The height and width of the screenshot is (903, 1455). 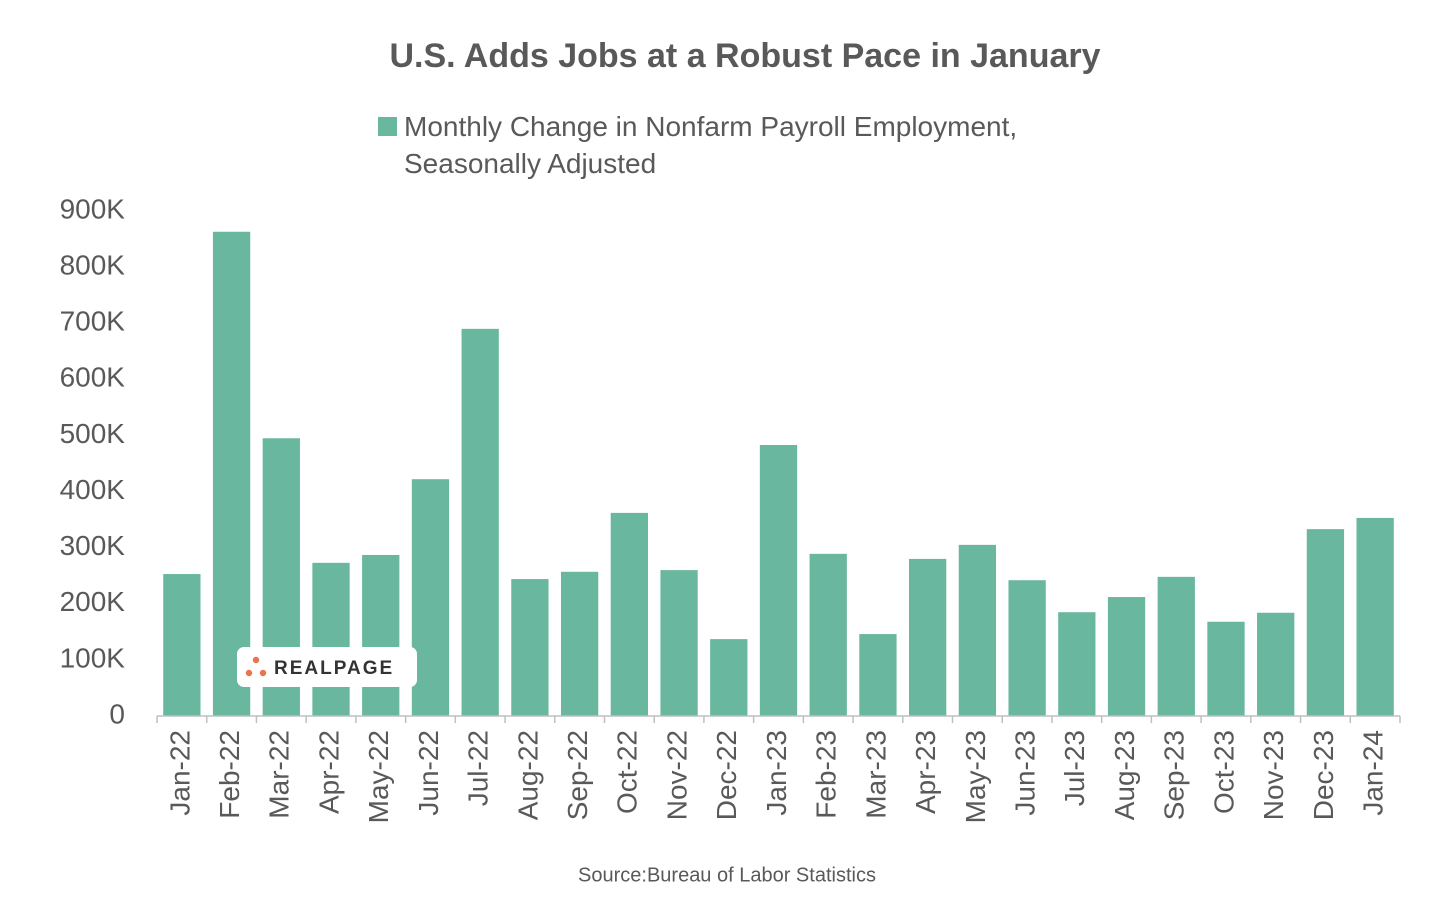 What do you see at coordinates (527, 775) in the screenshot?
I see `x-tick-label: Aug-22` at bounding box center [527, 775].